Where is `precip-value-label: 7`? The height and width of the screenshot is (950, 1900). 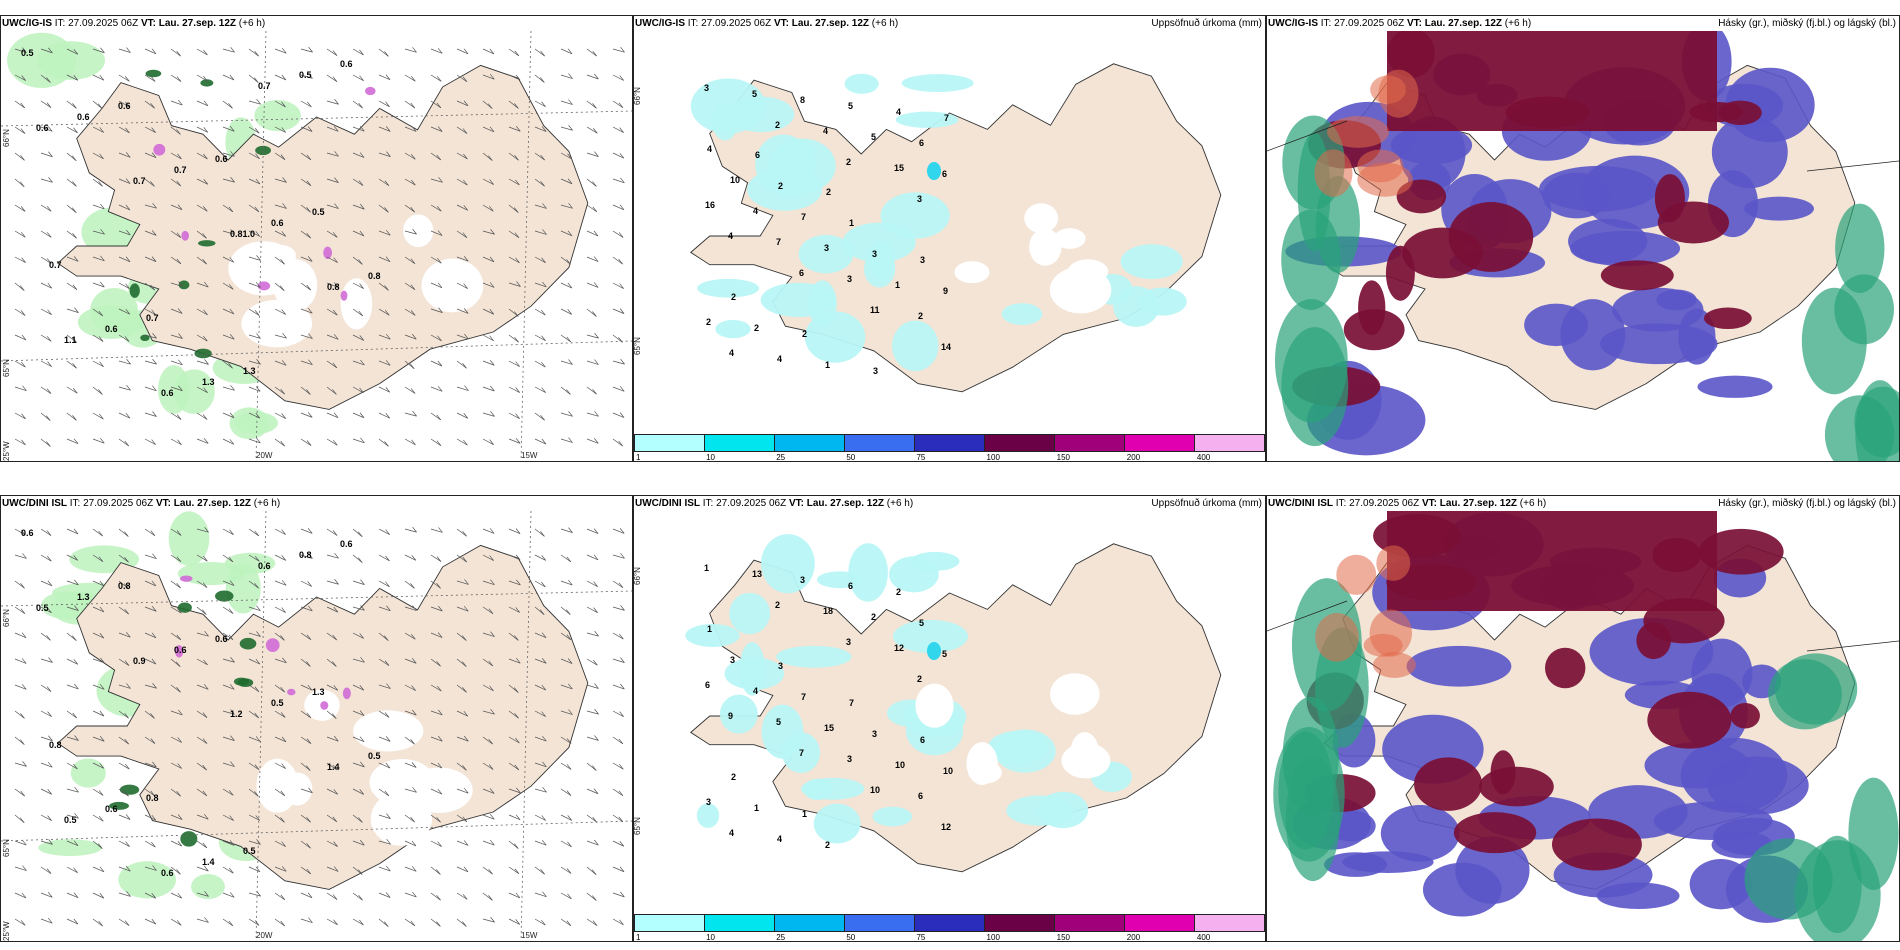 precip-value-label: 7 is located at coordinates (801, 753).